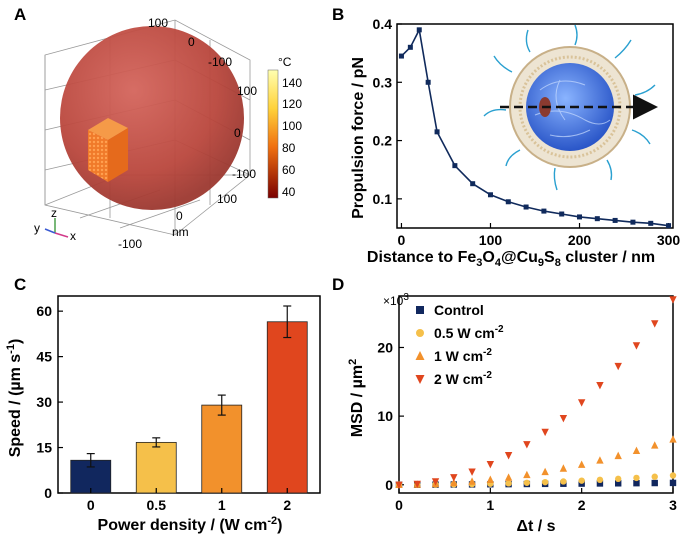 This screenshot has height=544, width=693. What do you see at coordinates (54, 213) in the screenshot?
I see `triad-z: z` at bounding box center [54, 213].